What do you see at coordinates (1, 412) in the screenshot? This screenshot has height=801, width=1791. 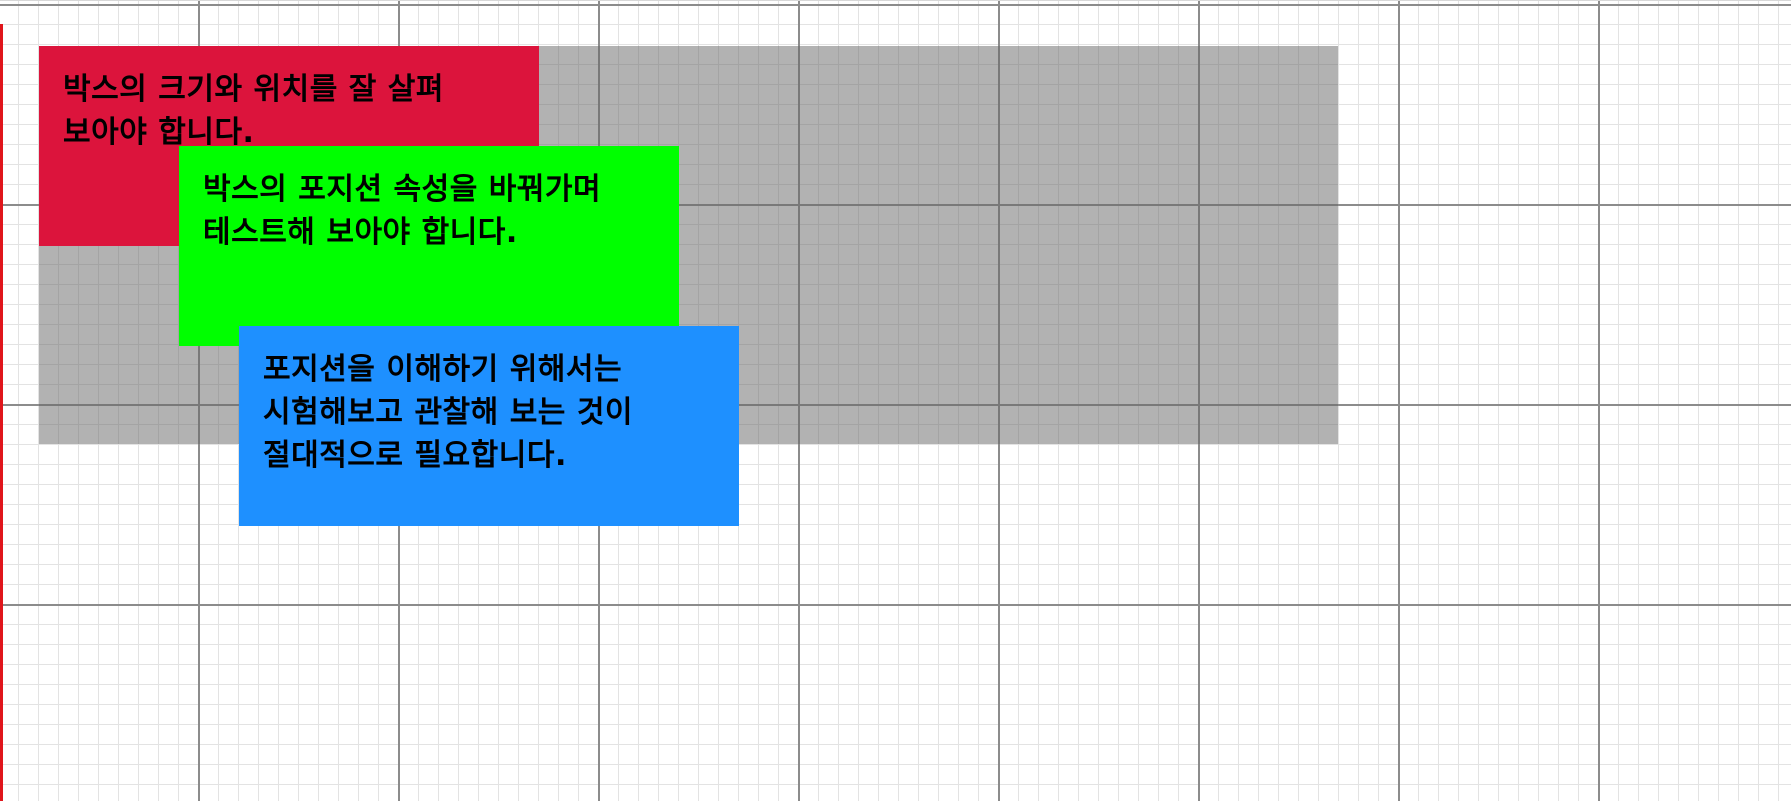 I see `left-red-rule` at bounding box center [1, 412].